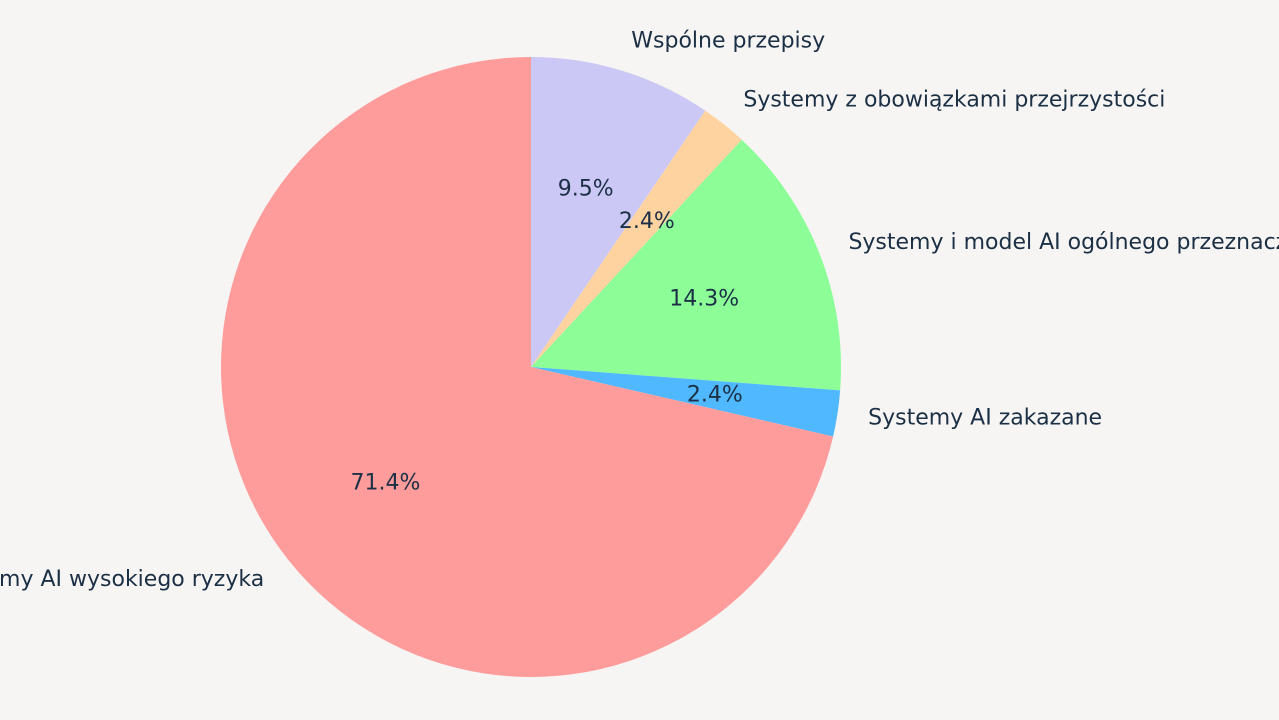 This screenshot has width=1279, height=720. Describe the element at coordinates (985, 418) in the screenshot. I see `slice-category-label: Systemy AI zakazane` at that location.